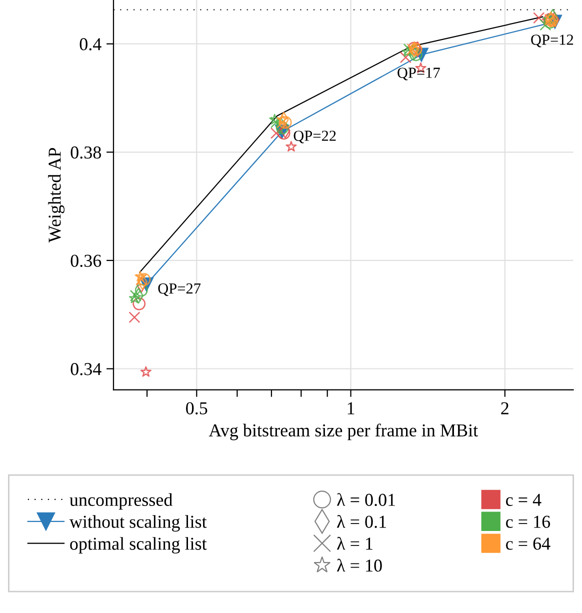  What do you see at coordinates (85, 152) in the screenshot?
I see `y-tick-label: 0.38` at bounding box center [85, 152].